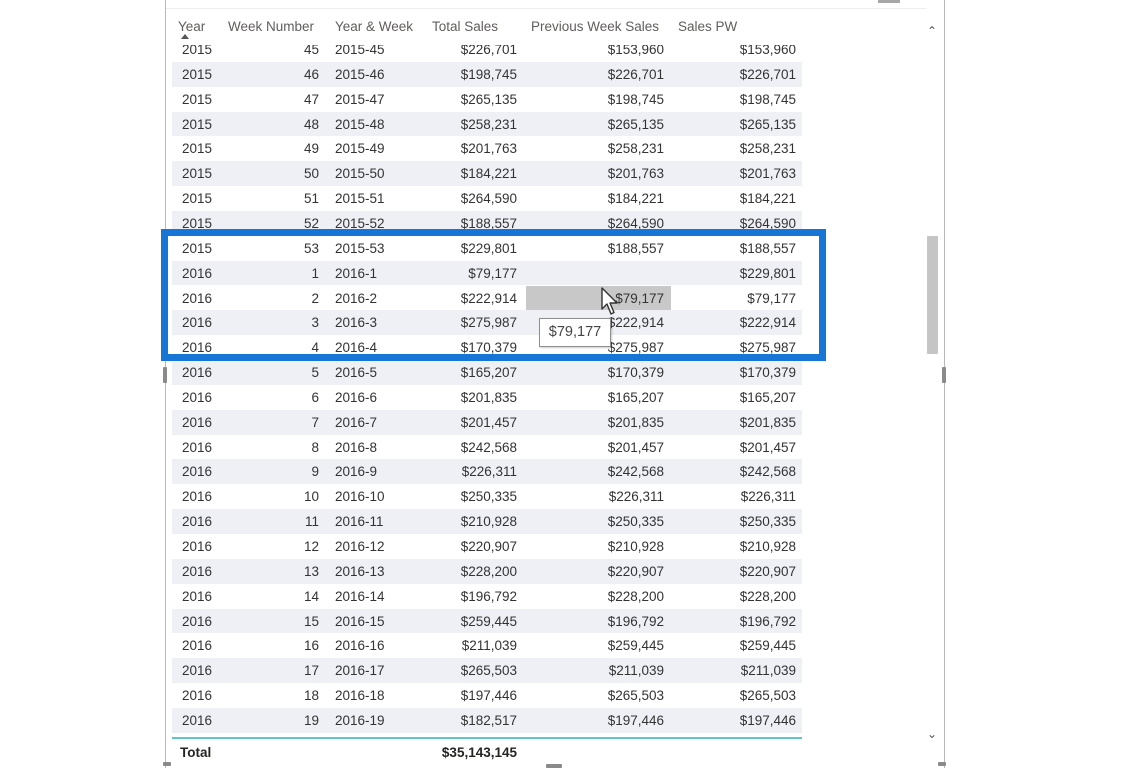  I want to click on cell-previous-week-sales: $201,763, so click(635, 174).